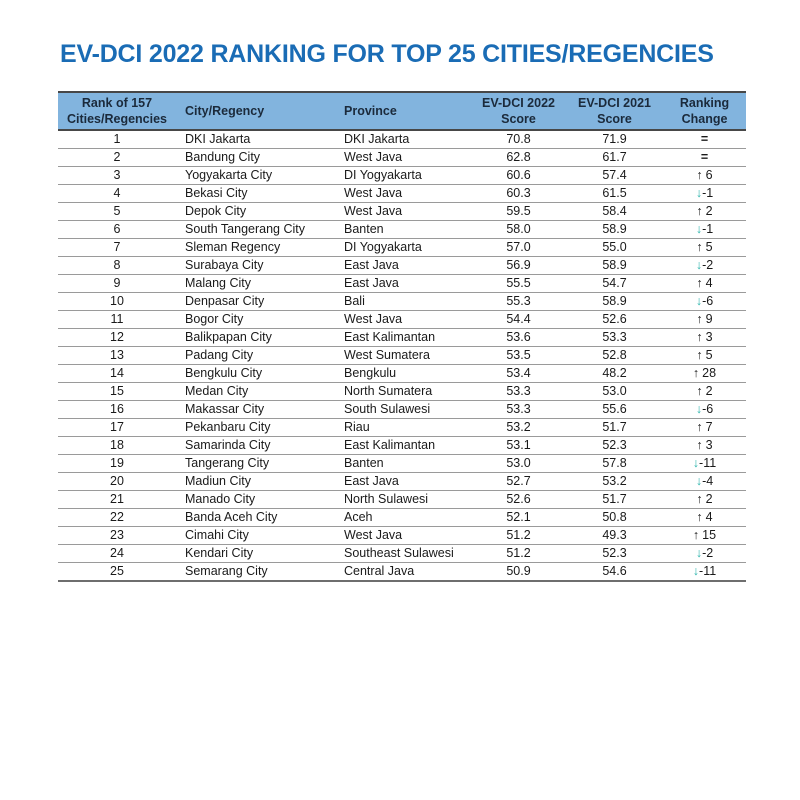  What do you see at coordinates (258, 427) in the screenshot?
I see `city-cell: Pekanbaru City` at bounding box center [258, 427].